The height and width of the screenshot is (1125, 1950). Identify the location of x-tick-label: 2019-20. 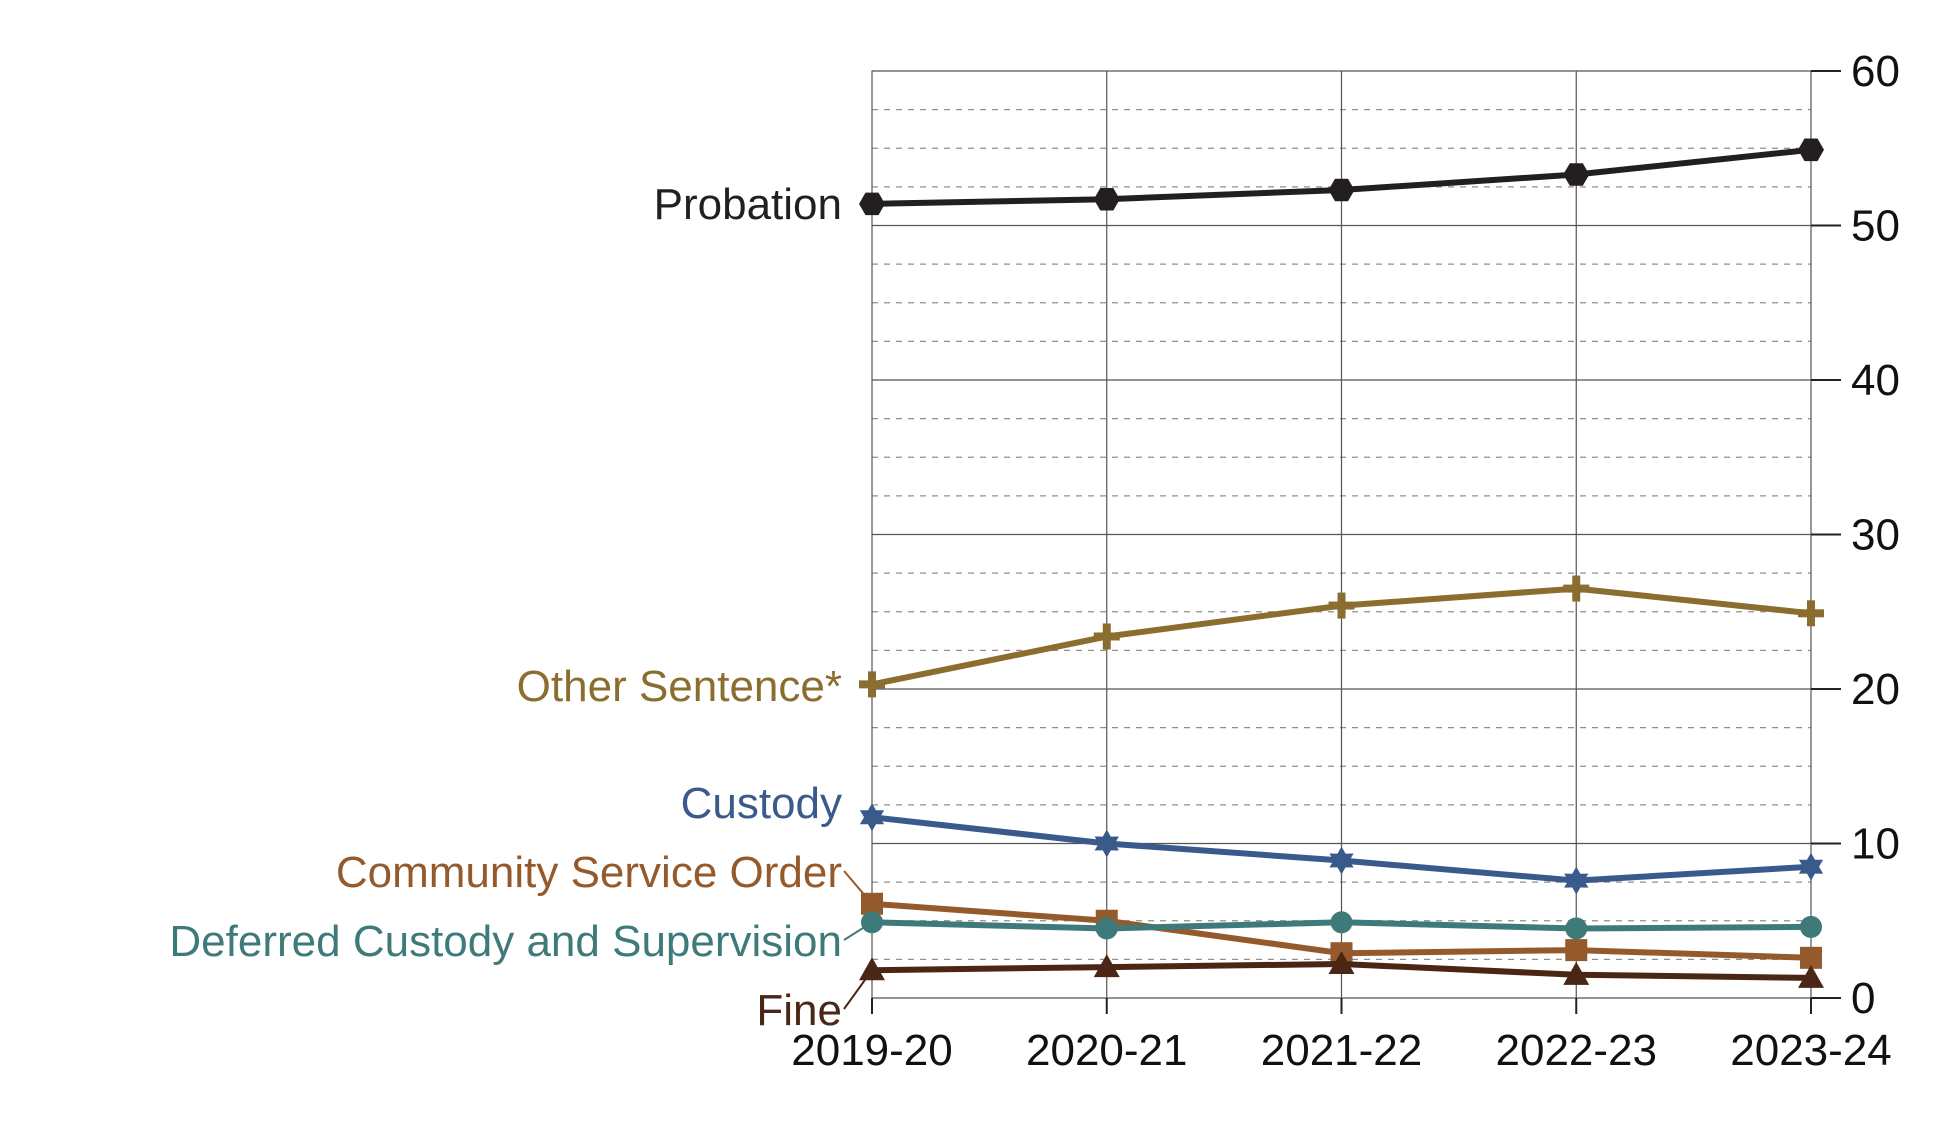
(871, 1050).